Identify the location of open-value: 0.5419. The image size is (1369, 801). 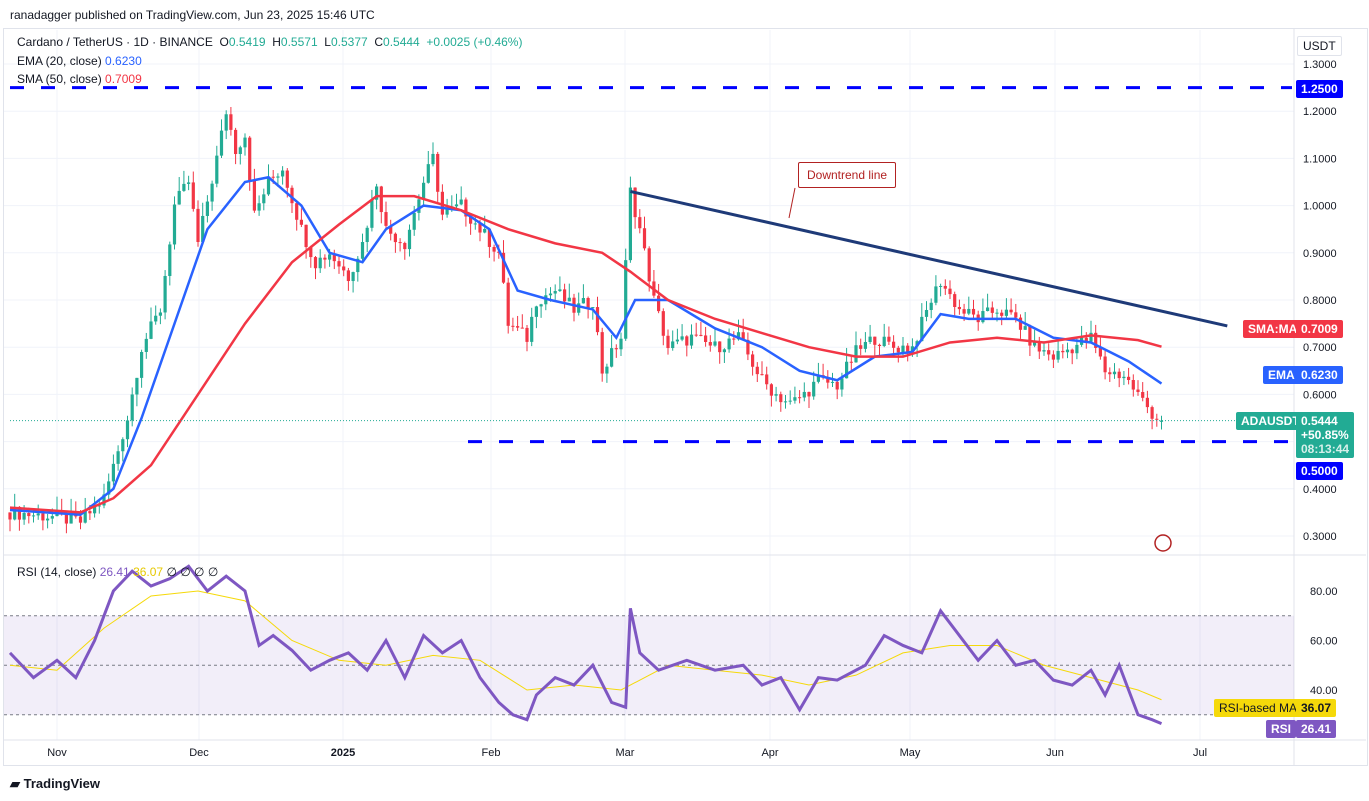
(247, 42).